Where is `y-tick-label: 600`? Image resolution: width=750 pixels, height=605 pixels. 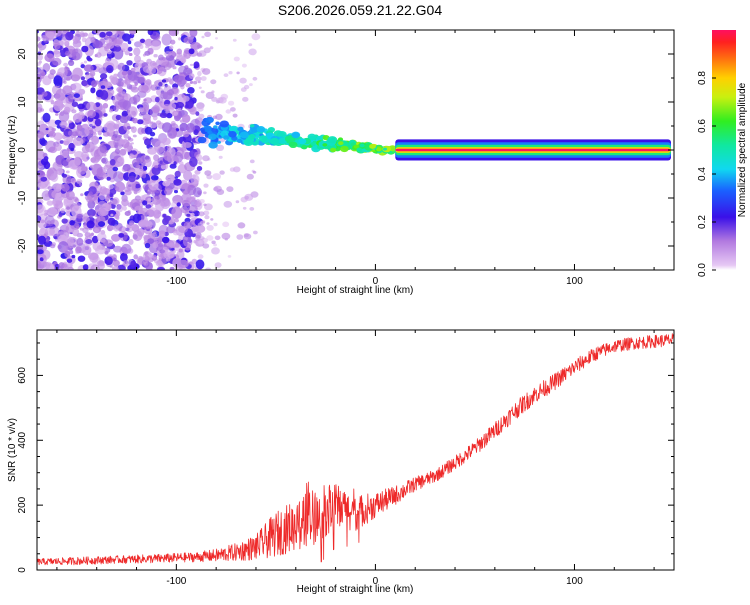
y-tick-label: 600 is located at coordinates (22, 375).